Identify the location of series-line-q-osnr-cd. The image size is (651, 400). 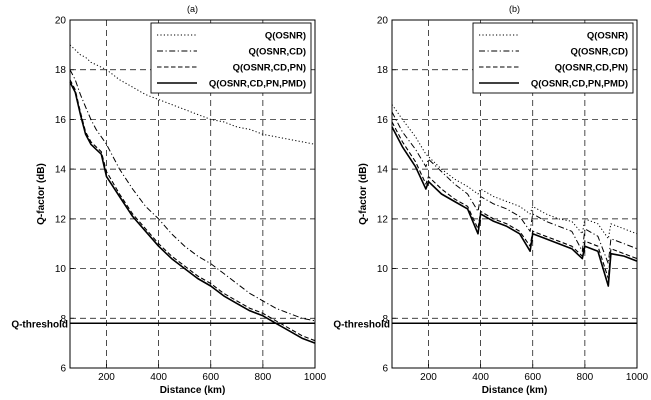
(514, 188).